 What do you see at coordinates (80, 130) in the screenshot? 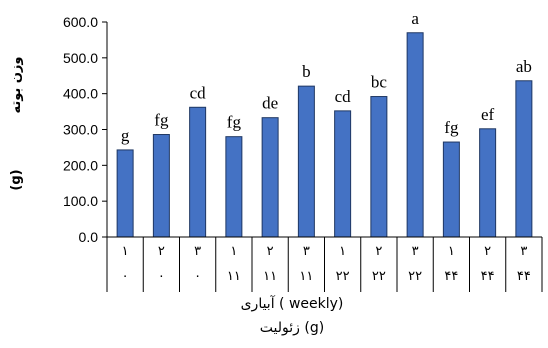
I see `y-tick-label: 300.0` at bounding box center [80, 130].